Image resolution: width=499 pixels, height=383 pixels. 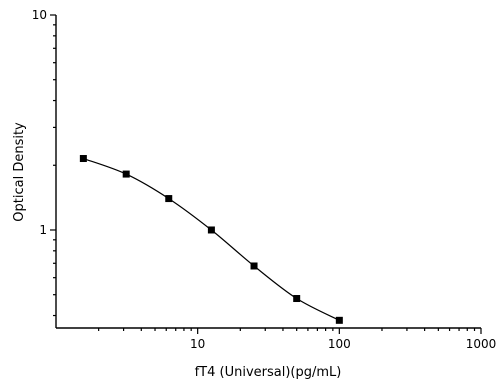 What do you see at coordinates (339, 344) in the screenshot?
I see `x-tick-label: 100` at bounding box center [339, 344].